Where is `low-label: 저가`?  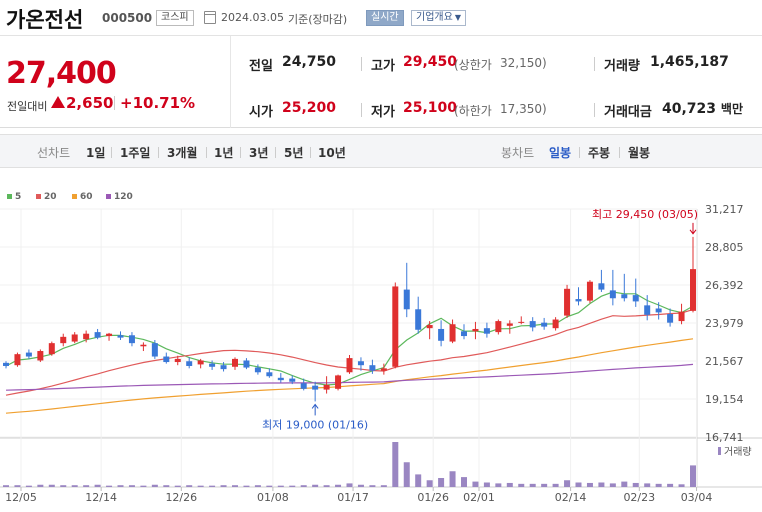
low-label: 저가 is located at coordinates (383, 112).